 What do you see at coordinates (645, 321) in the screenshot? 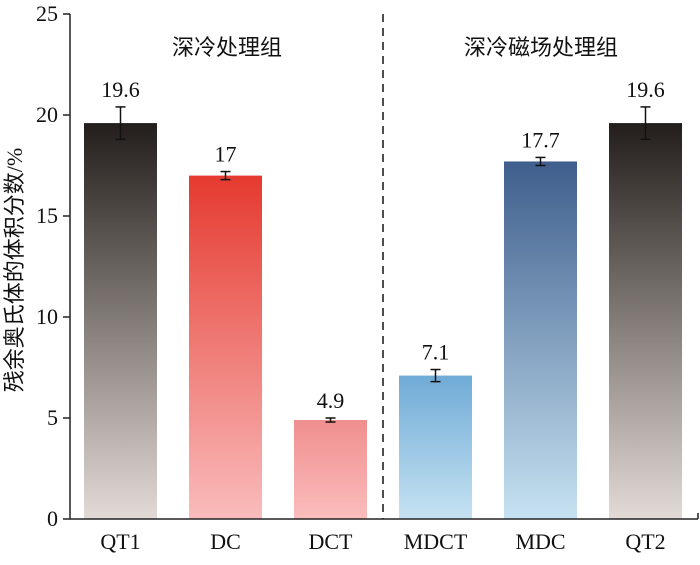
I see `bar-QT2` at bounding box center [645, 321].